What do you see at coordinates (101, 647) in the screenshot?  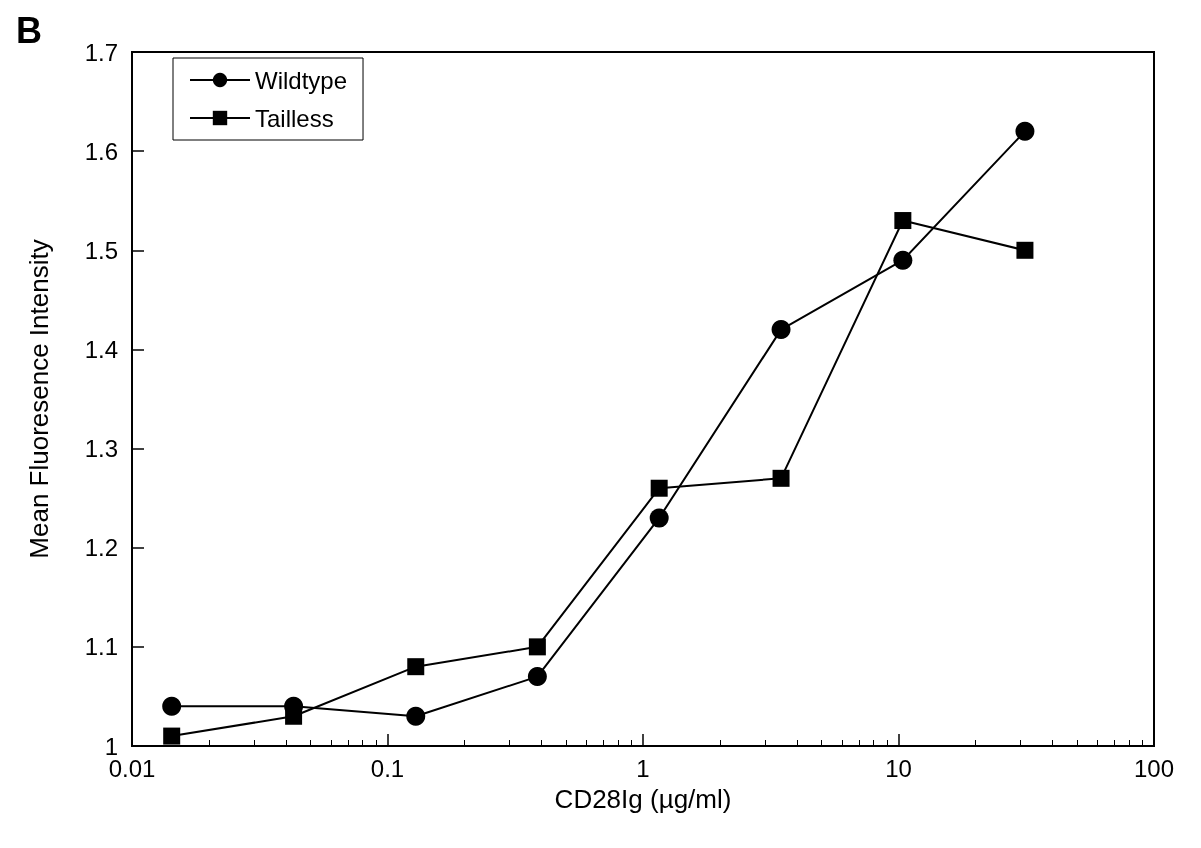 I see `y-tick-label: 1.1` at bounding box center [101, 647].